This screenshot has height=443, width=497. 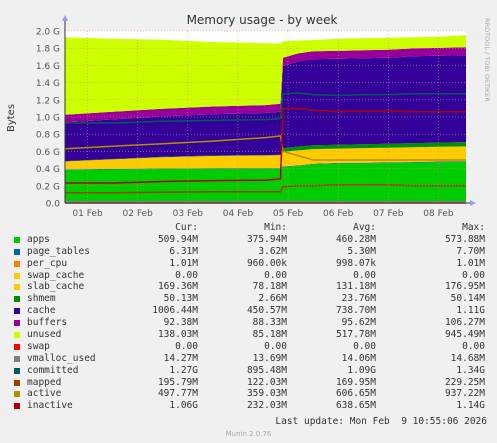 I want to click on legend-cur: 6.31M, so click(x=183, y=251).